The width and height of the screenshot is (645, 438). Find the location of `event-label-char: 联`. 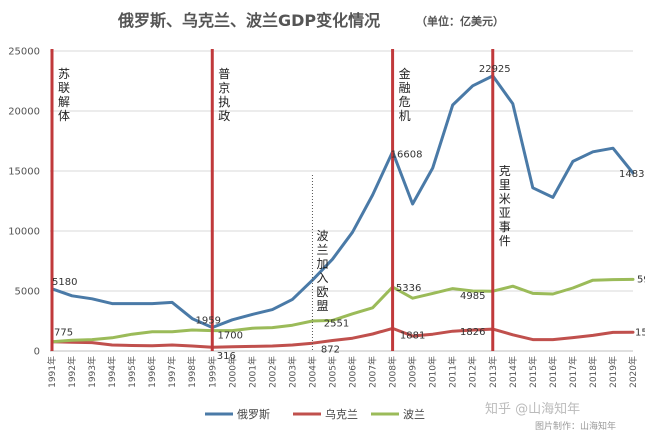

event-label-char: 联 is located at coordinates (64, 88).